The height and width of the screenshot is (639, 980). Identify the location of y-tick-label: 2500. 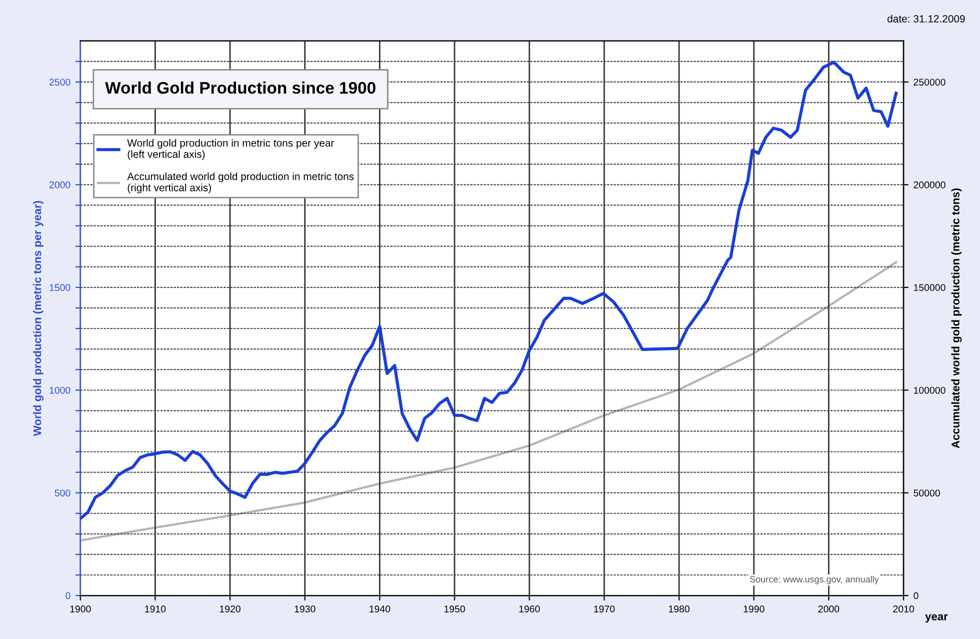
(60, 82).